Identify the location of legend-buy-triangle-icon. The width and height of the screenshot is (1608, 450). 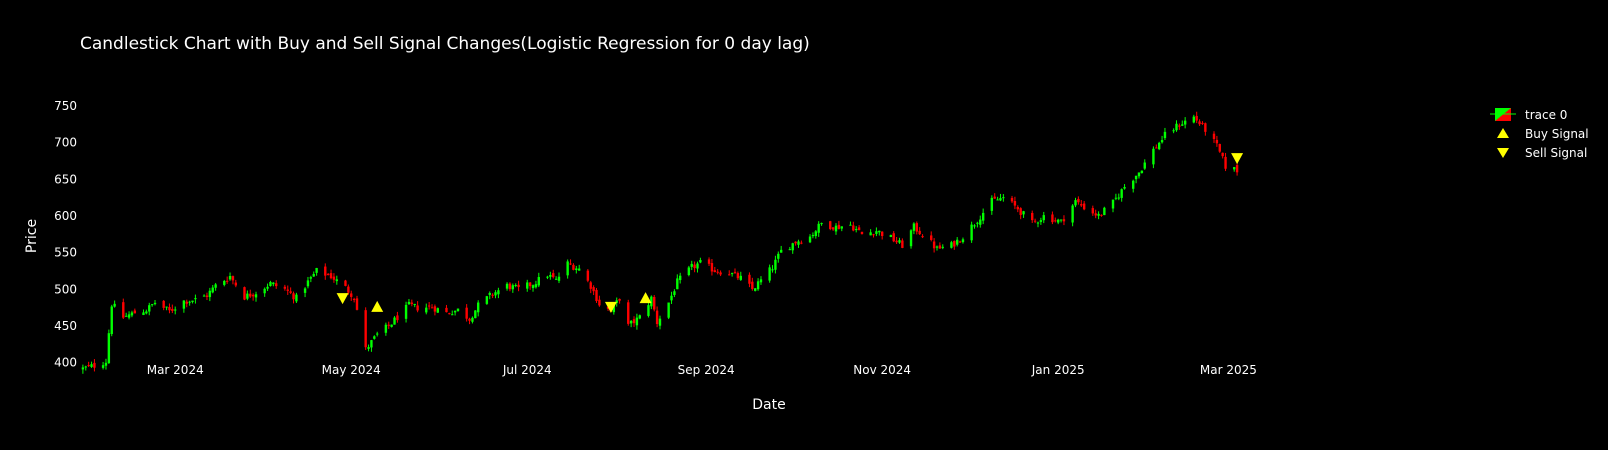
(1503, 133).